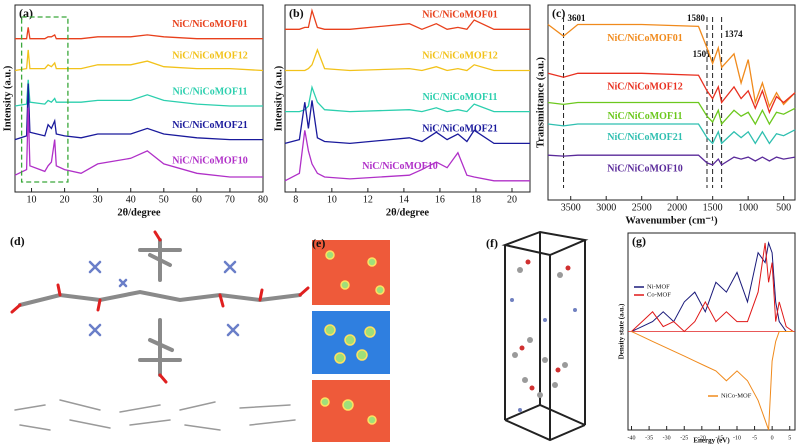  What do you see at coordinates (606, 207) in the screenshot?
I see `x-tick-label: 3000` at bounding box center [606, 207].